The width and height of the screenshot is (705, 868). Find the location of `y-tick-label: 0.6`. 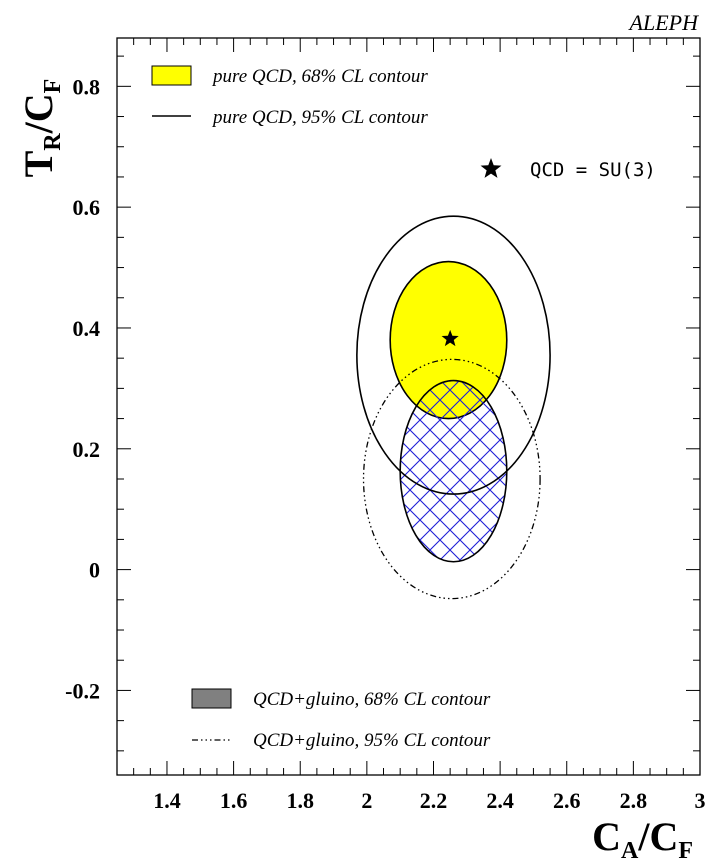

y-tick-label: 0.6 is located at coordinates (87, 207).